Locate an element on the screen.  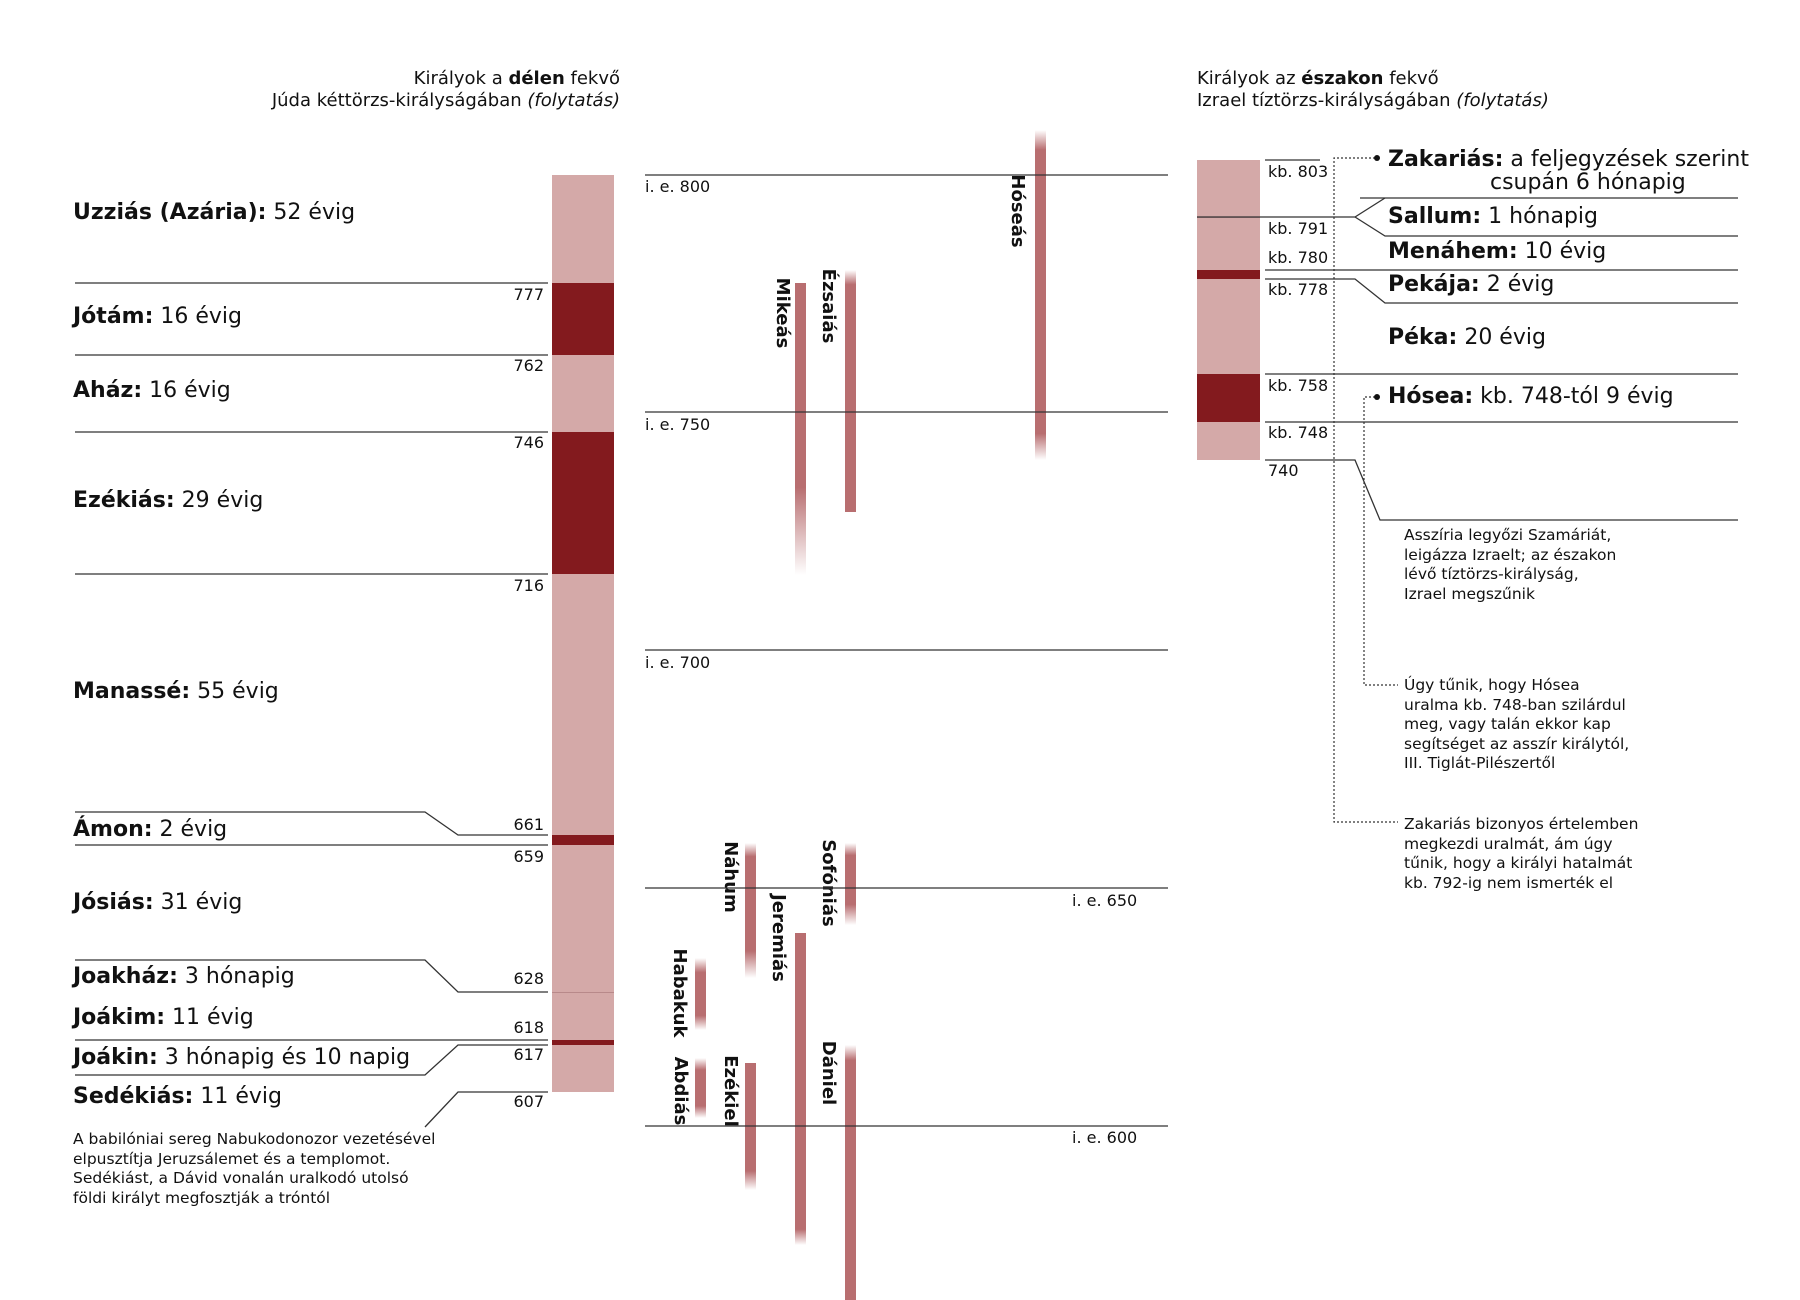
era-label: i. e. 750 is located at coordinates (678, 424).